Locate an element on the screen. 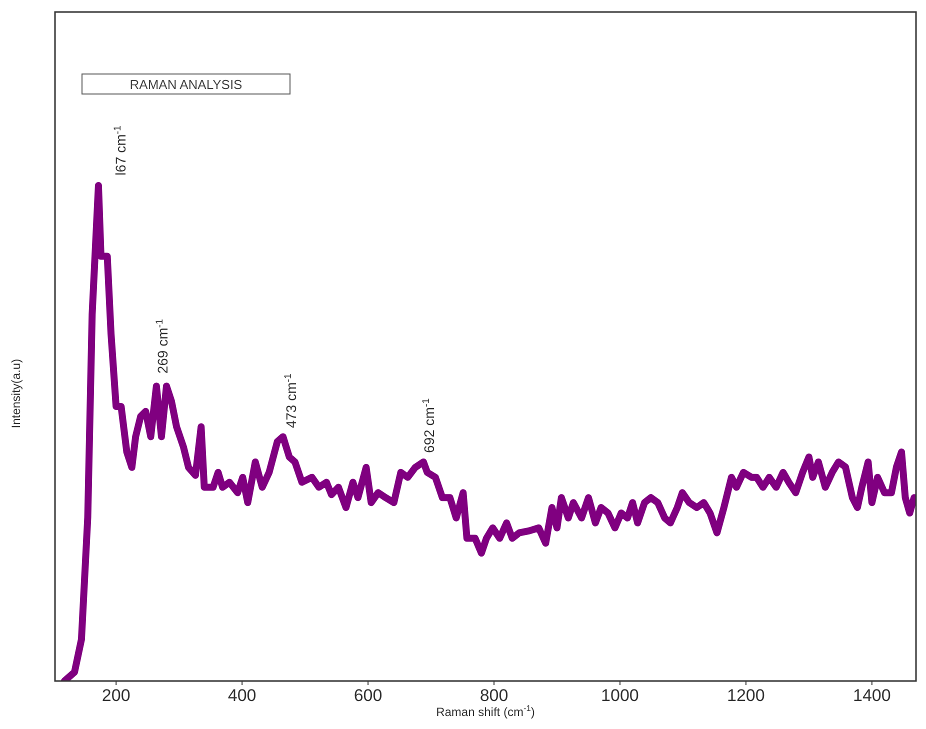  y-axis-title: Intensity(a.u) is located at coordinates (16, 393).